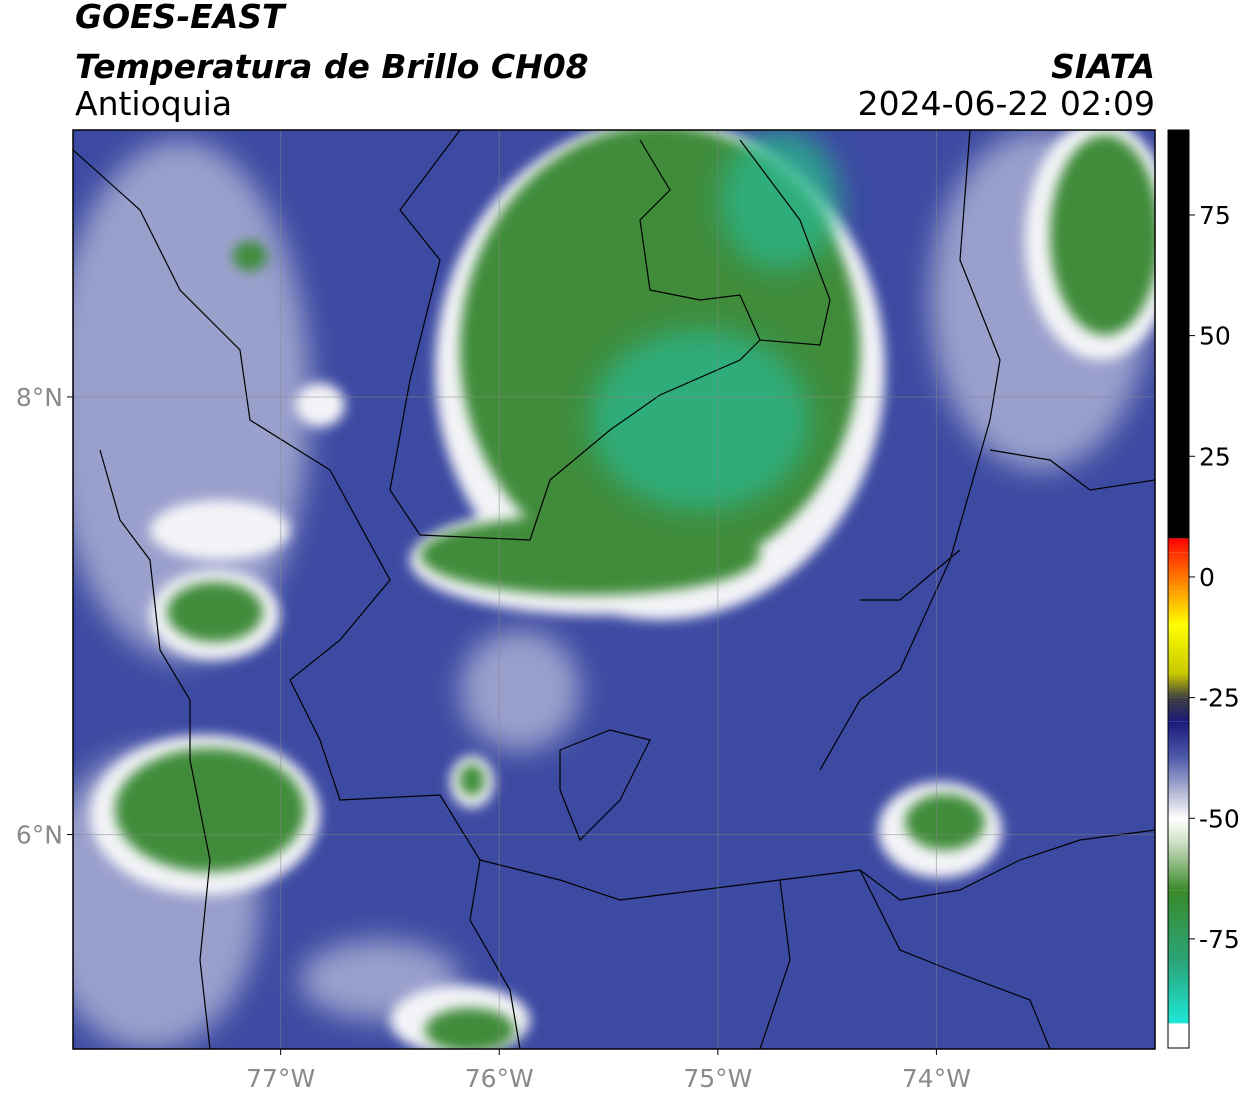 The width and height of the screenshot is (1252, 1099). I want to click on colorbar-tick-label: 25, so click(1215, 456).